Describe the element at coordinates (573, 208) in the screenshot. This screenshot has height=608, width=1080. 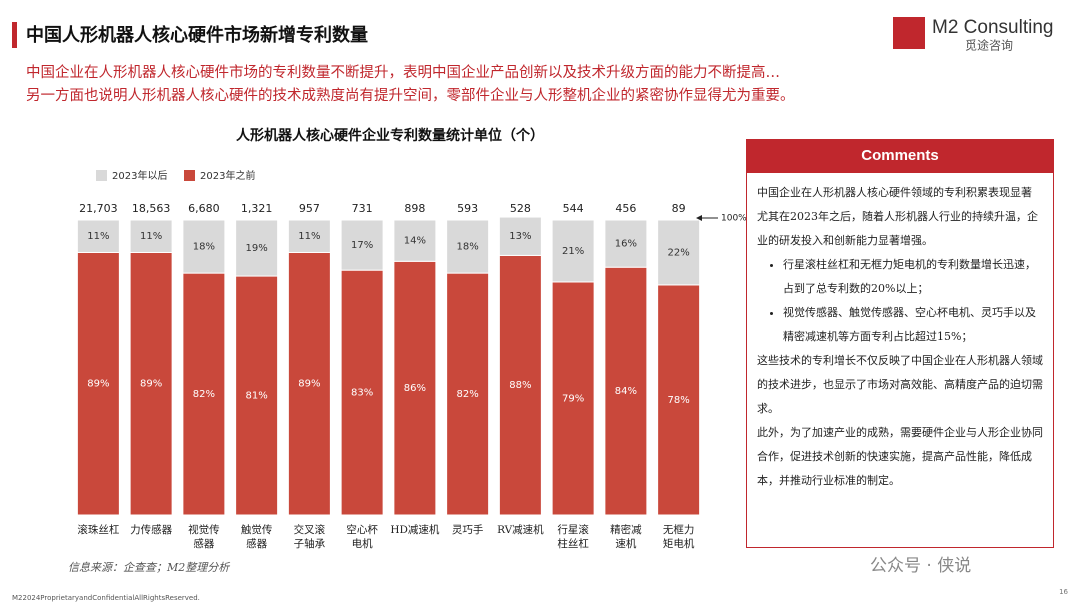
I see `total-label: 544` at that location.